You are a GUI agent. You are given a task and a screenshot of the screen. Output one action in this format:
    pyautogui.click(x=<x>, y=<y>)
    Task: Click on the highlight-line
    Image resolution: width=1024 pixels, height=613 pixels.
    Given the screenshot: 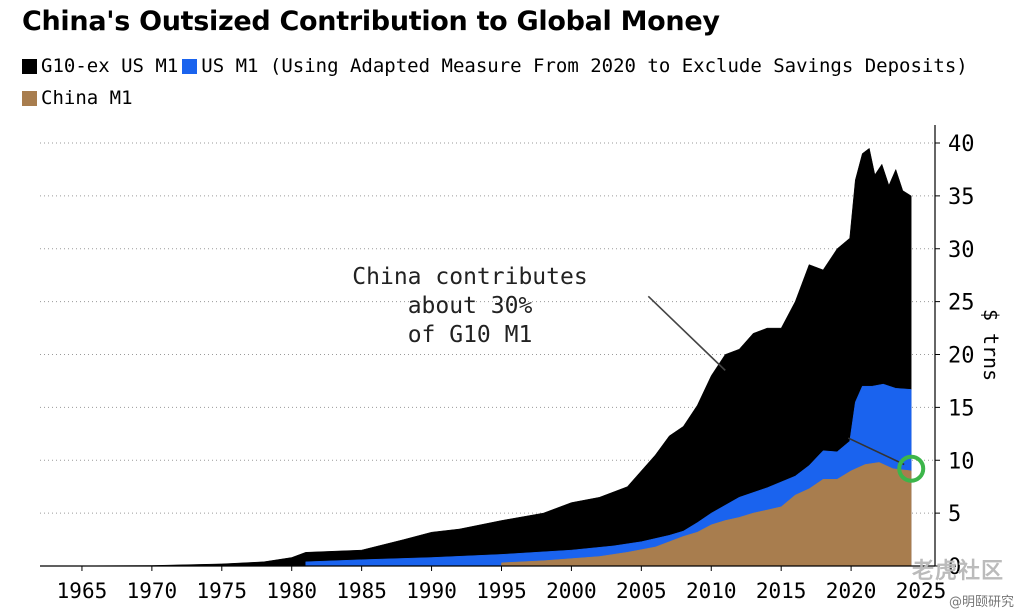 What is the action you would take?
    pyautogui.click(x=876, y=451)
    